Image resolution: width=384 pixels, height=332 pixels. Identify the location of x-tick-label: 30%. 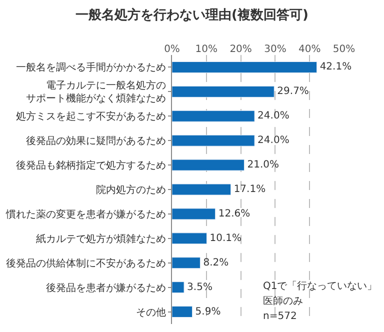
(275, 49).